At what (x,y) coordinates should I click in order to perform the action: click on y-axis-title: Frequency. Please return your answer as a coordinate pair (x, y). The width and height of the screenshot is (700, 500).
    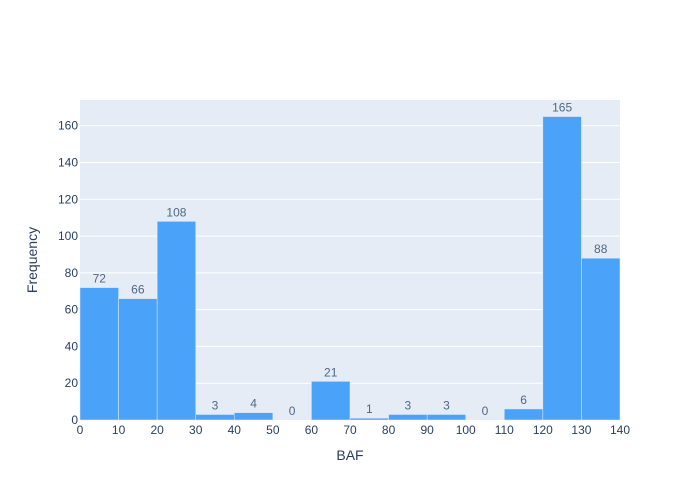
    Looking at the image, I should click on (32, 260).